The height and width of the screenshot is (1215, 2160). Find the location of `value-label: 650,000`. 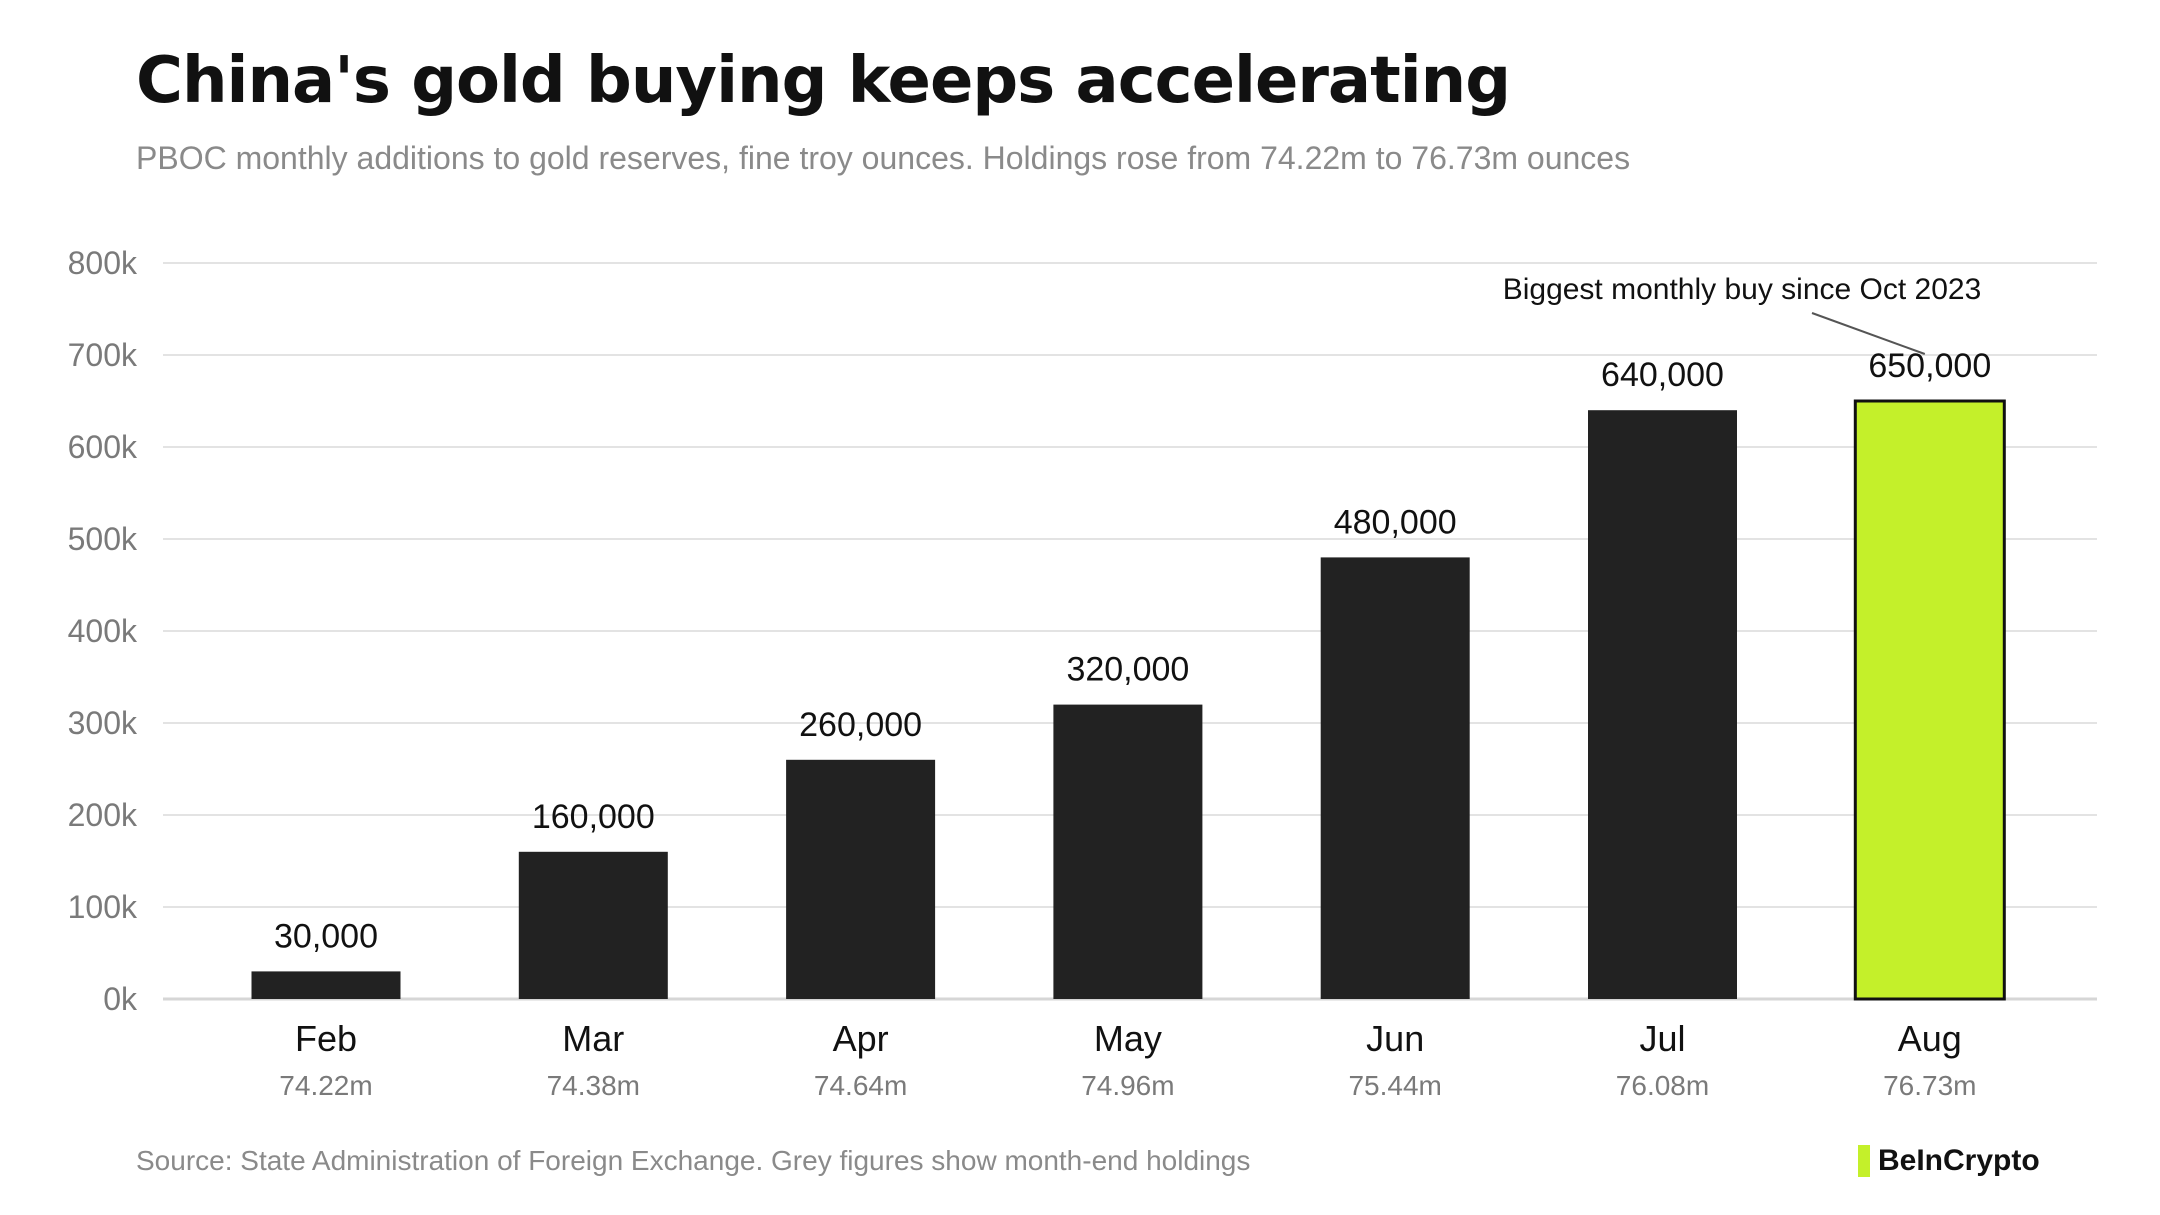

value-label: 650,000 is located at coordinates (1929, 366).